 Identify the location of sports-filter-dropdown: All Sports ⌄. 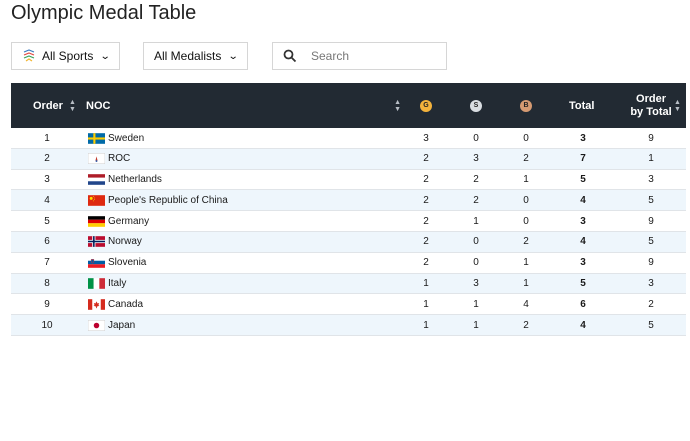
(65, 56).